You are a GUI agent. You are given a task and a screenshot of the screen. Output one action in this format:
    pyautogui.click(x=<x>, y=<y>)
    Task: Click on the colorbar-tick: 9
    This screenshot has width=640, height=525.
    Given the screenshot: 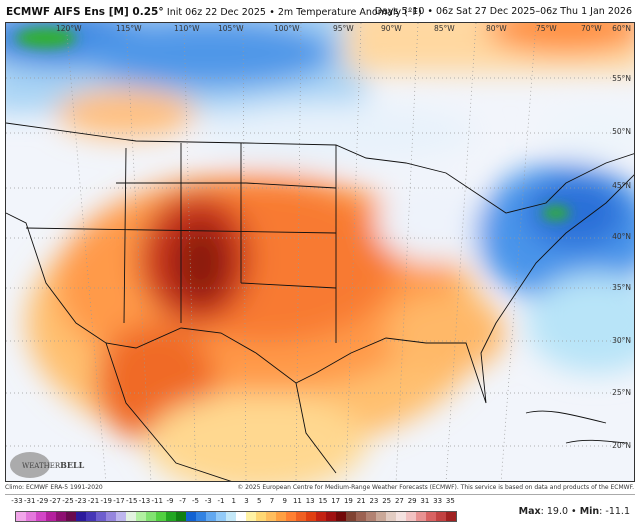 What is the action you would take?
    pyautogui.click(x=284, y=501)
    